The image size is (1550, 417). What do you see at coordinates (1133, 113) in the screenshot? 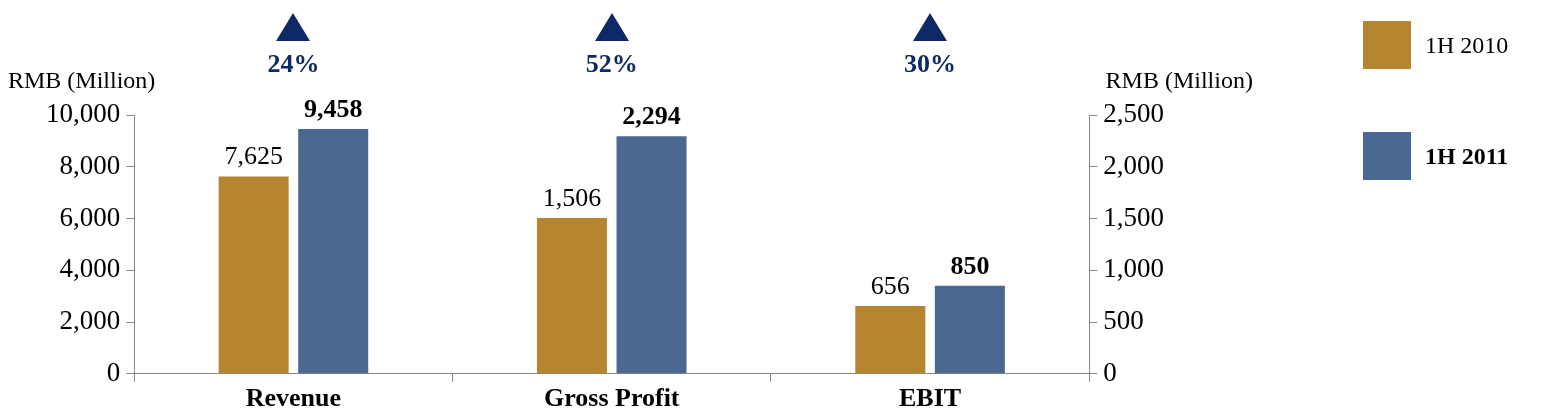
I see `y2-tick-label: 2,500` at bounding box center [1133, 113].